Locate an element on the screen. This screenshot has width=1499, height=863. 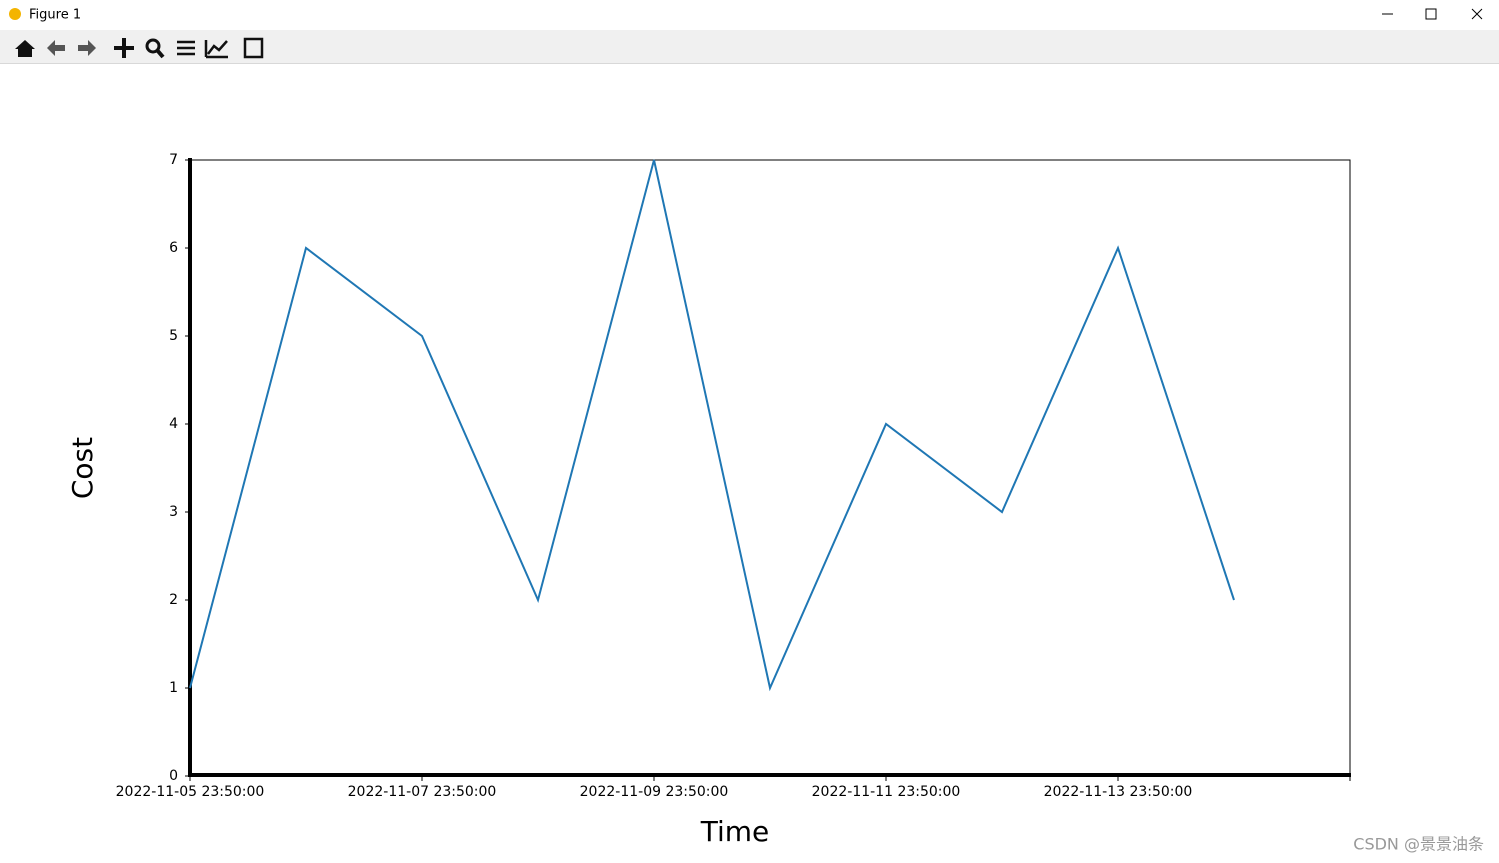
x-tick-label: 2022-11-11 23:50:00 is located at coordinates (886, 792).